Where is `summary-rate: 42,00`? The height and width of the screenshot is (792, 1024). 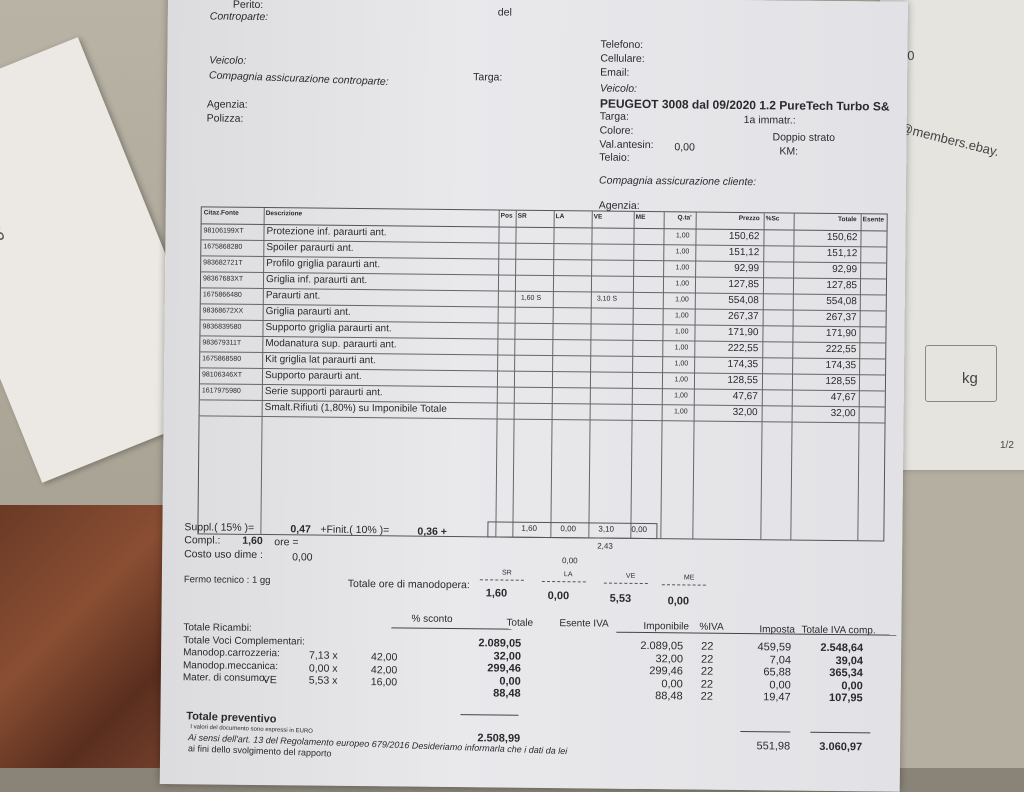
summary-rate: 42,00 is located at coordinates (384, 669).